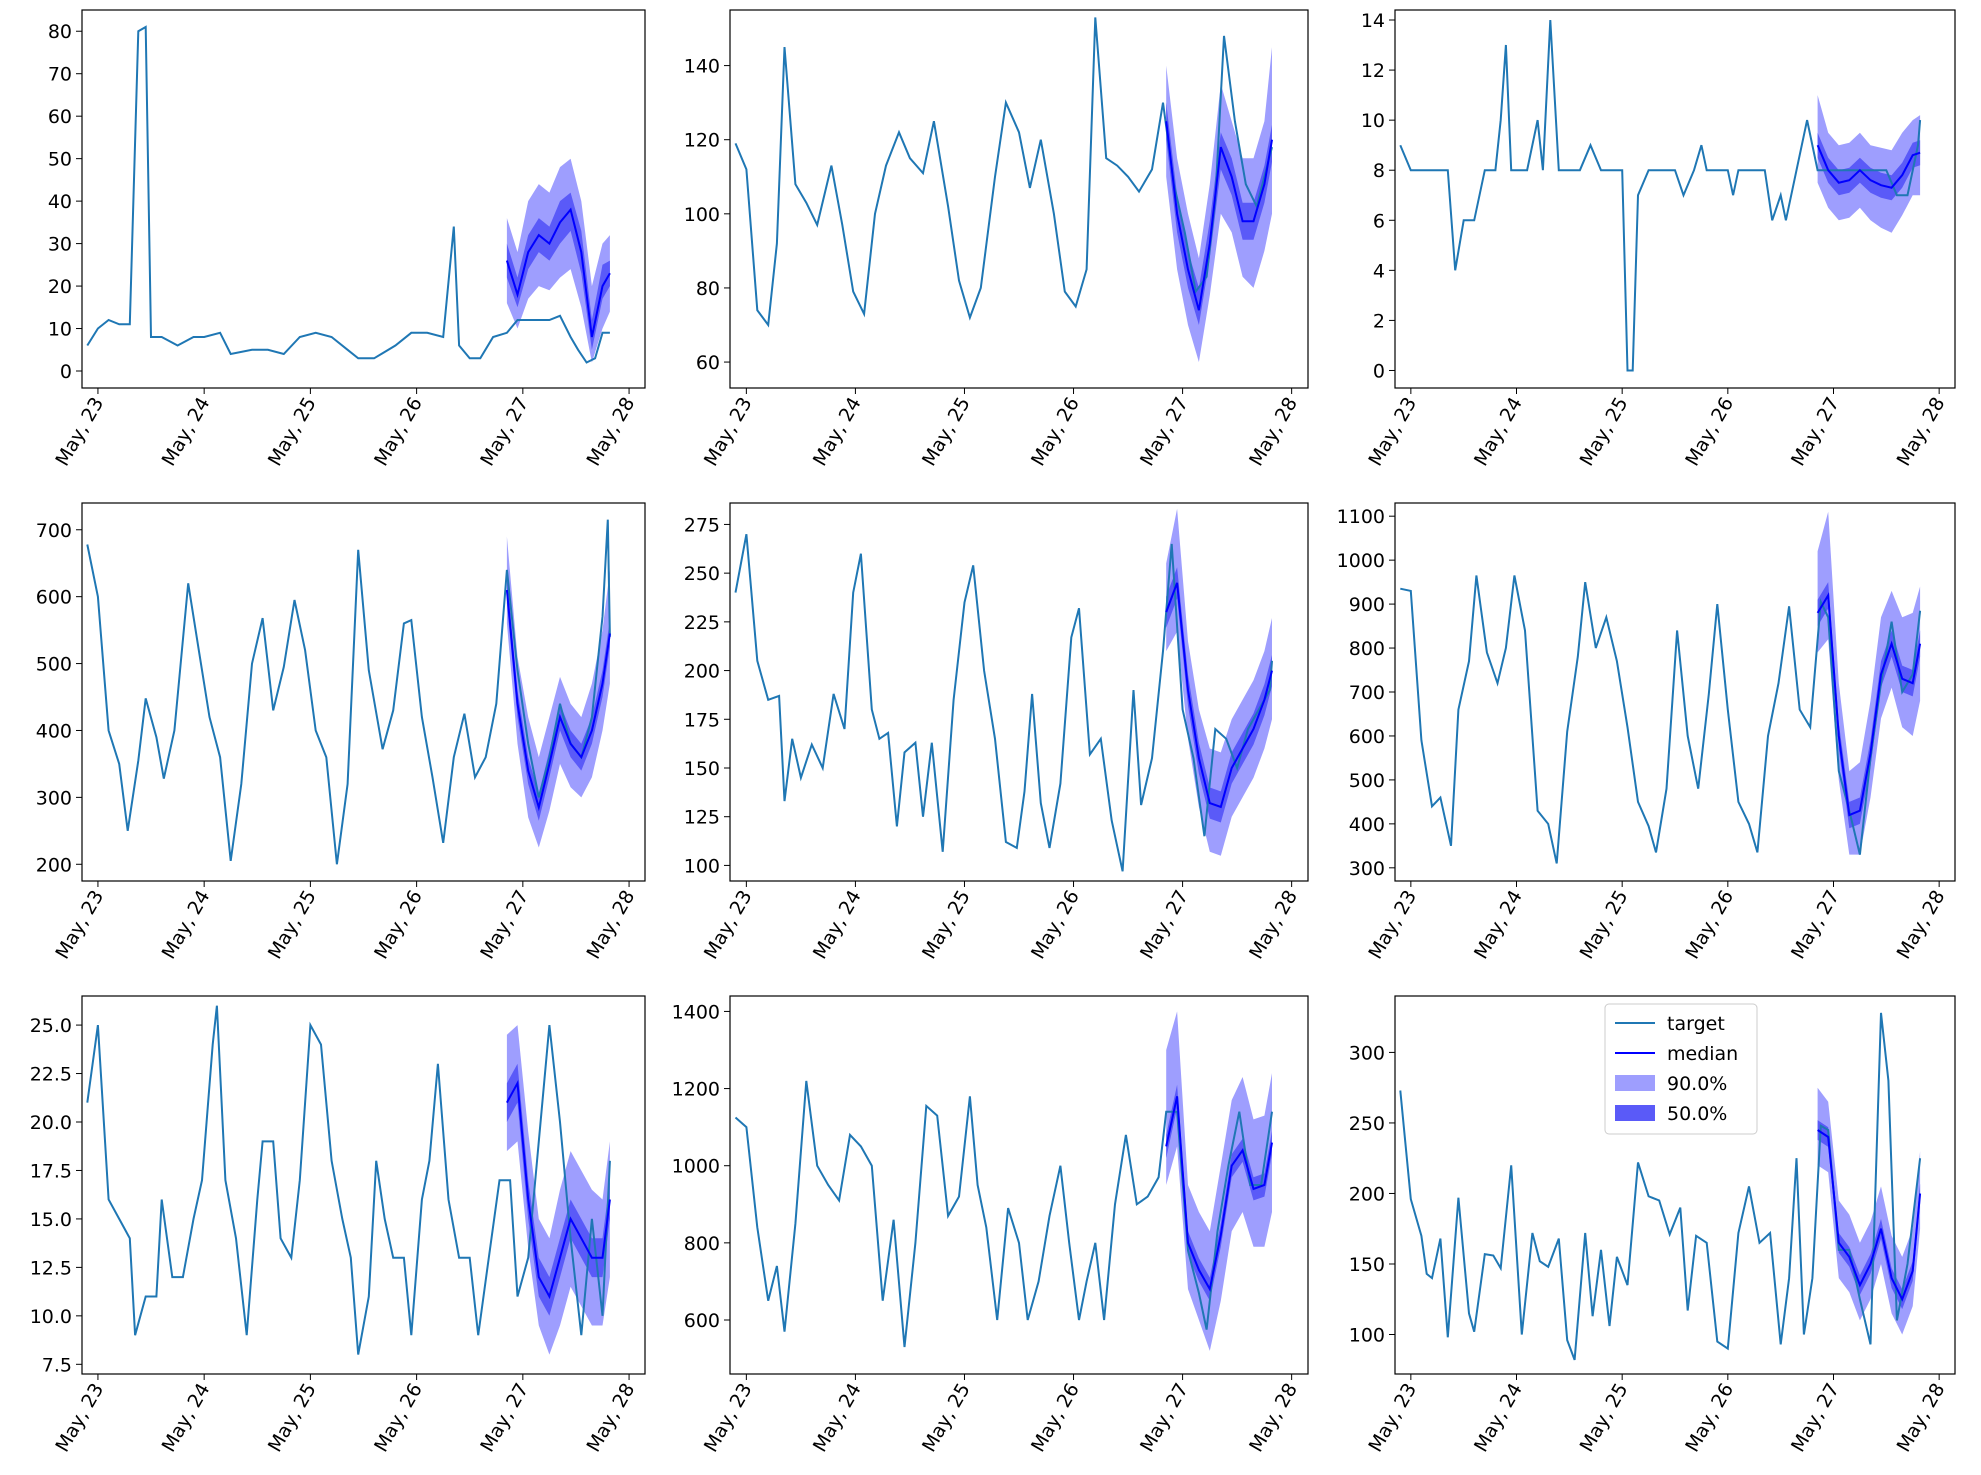  Describe the element at coordinates (1697, 1114) in the screenshot. I see `legend-label: 50.0%` at that location.